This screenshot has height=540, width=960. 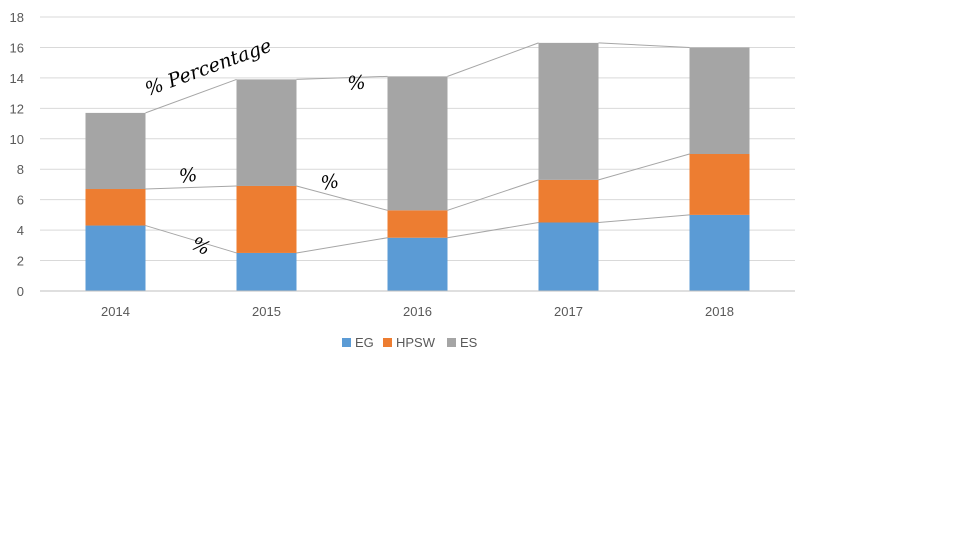 I want to click on bar-hpsw-2014, so click(x=115, y=207).